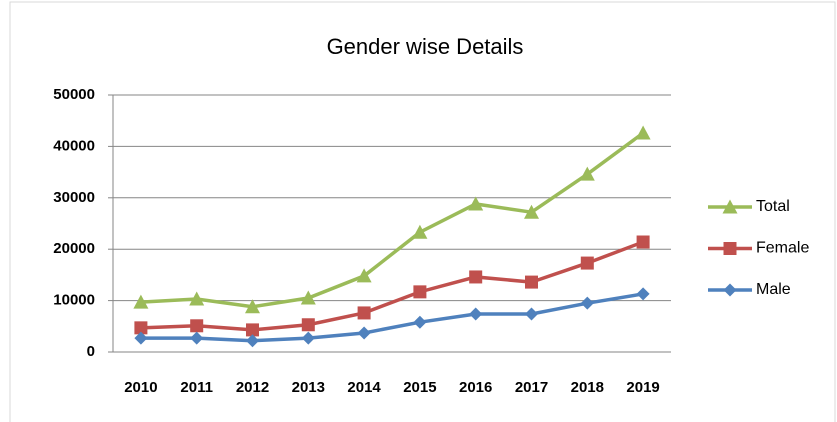 The width and height of the screenshot is (837, 422). Describe the element at coordinates (140, 387) in the screenshot. I see `x-tick-label: 2010` at that location.